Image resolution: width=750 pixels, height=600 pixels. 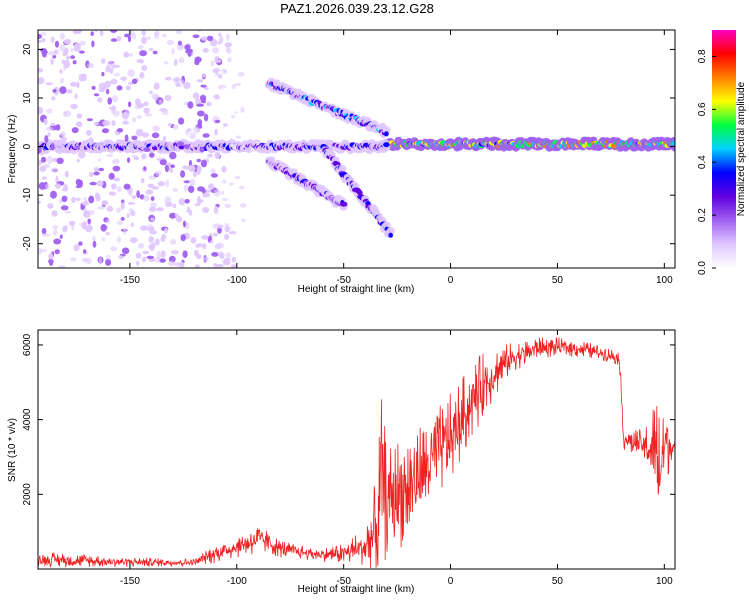 I want to click on y-tick-label: 6000, so click(x=27, y=344).